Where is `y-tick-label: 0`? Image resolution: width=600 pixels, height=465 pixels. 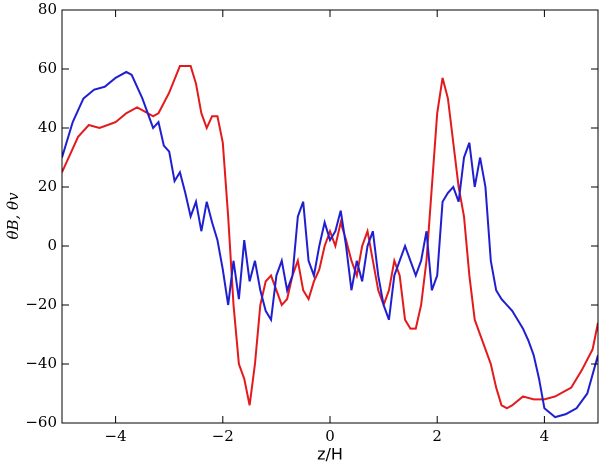 y-tick-label: 0 is located at coordinates (52, 245).